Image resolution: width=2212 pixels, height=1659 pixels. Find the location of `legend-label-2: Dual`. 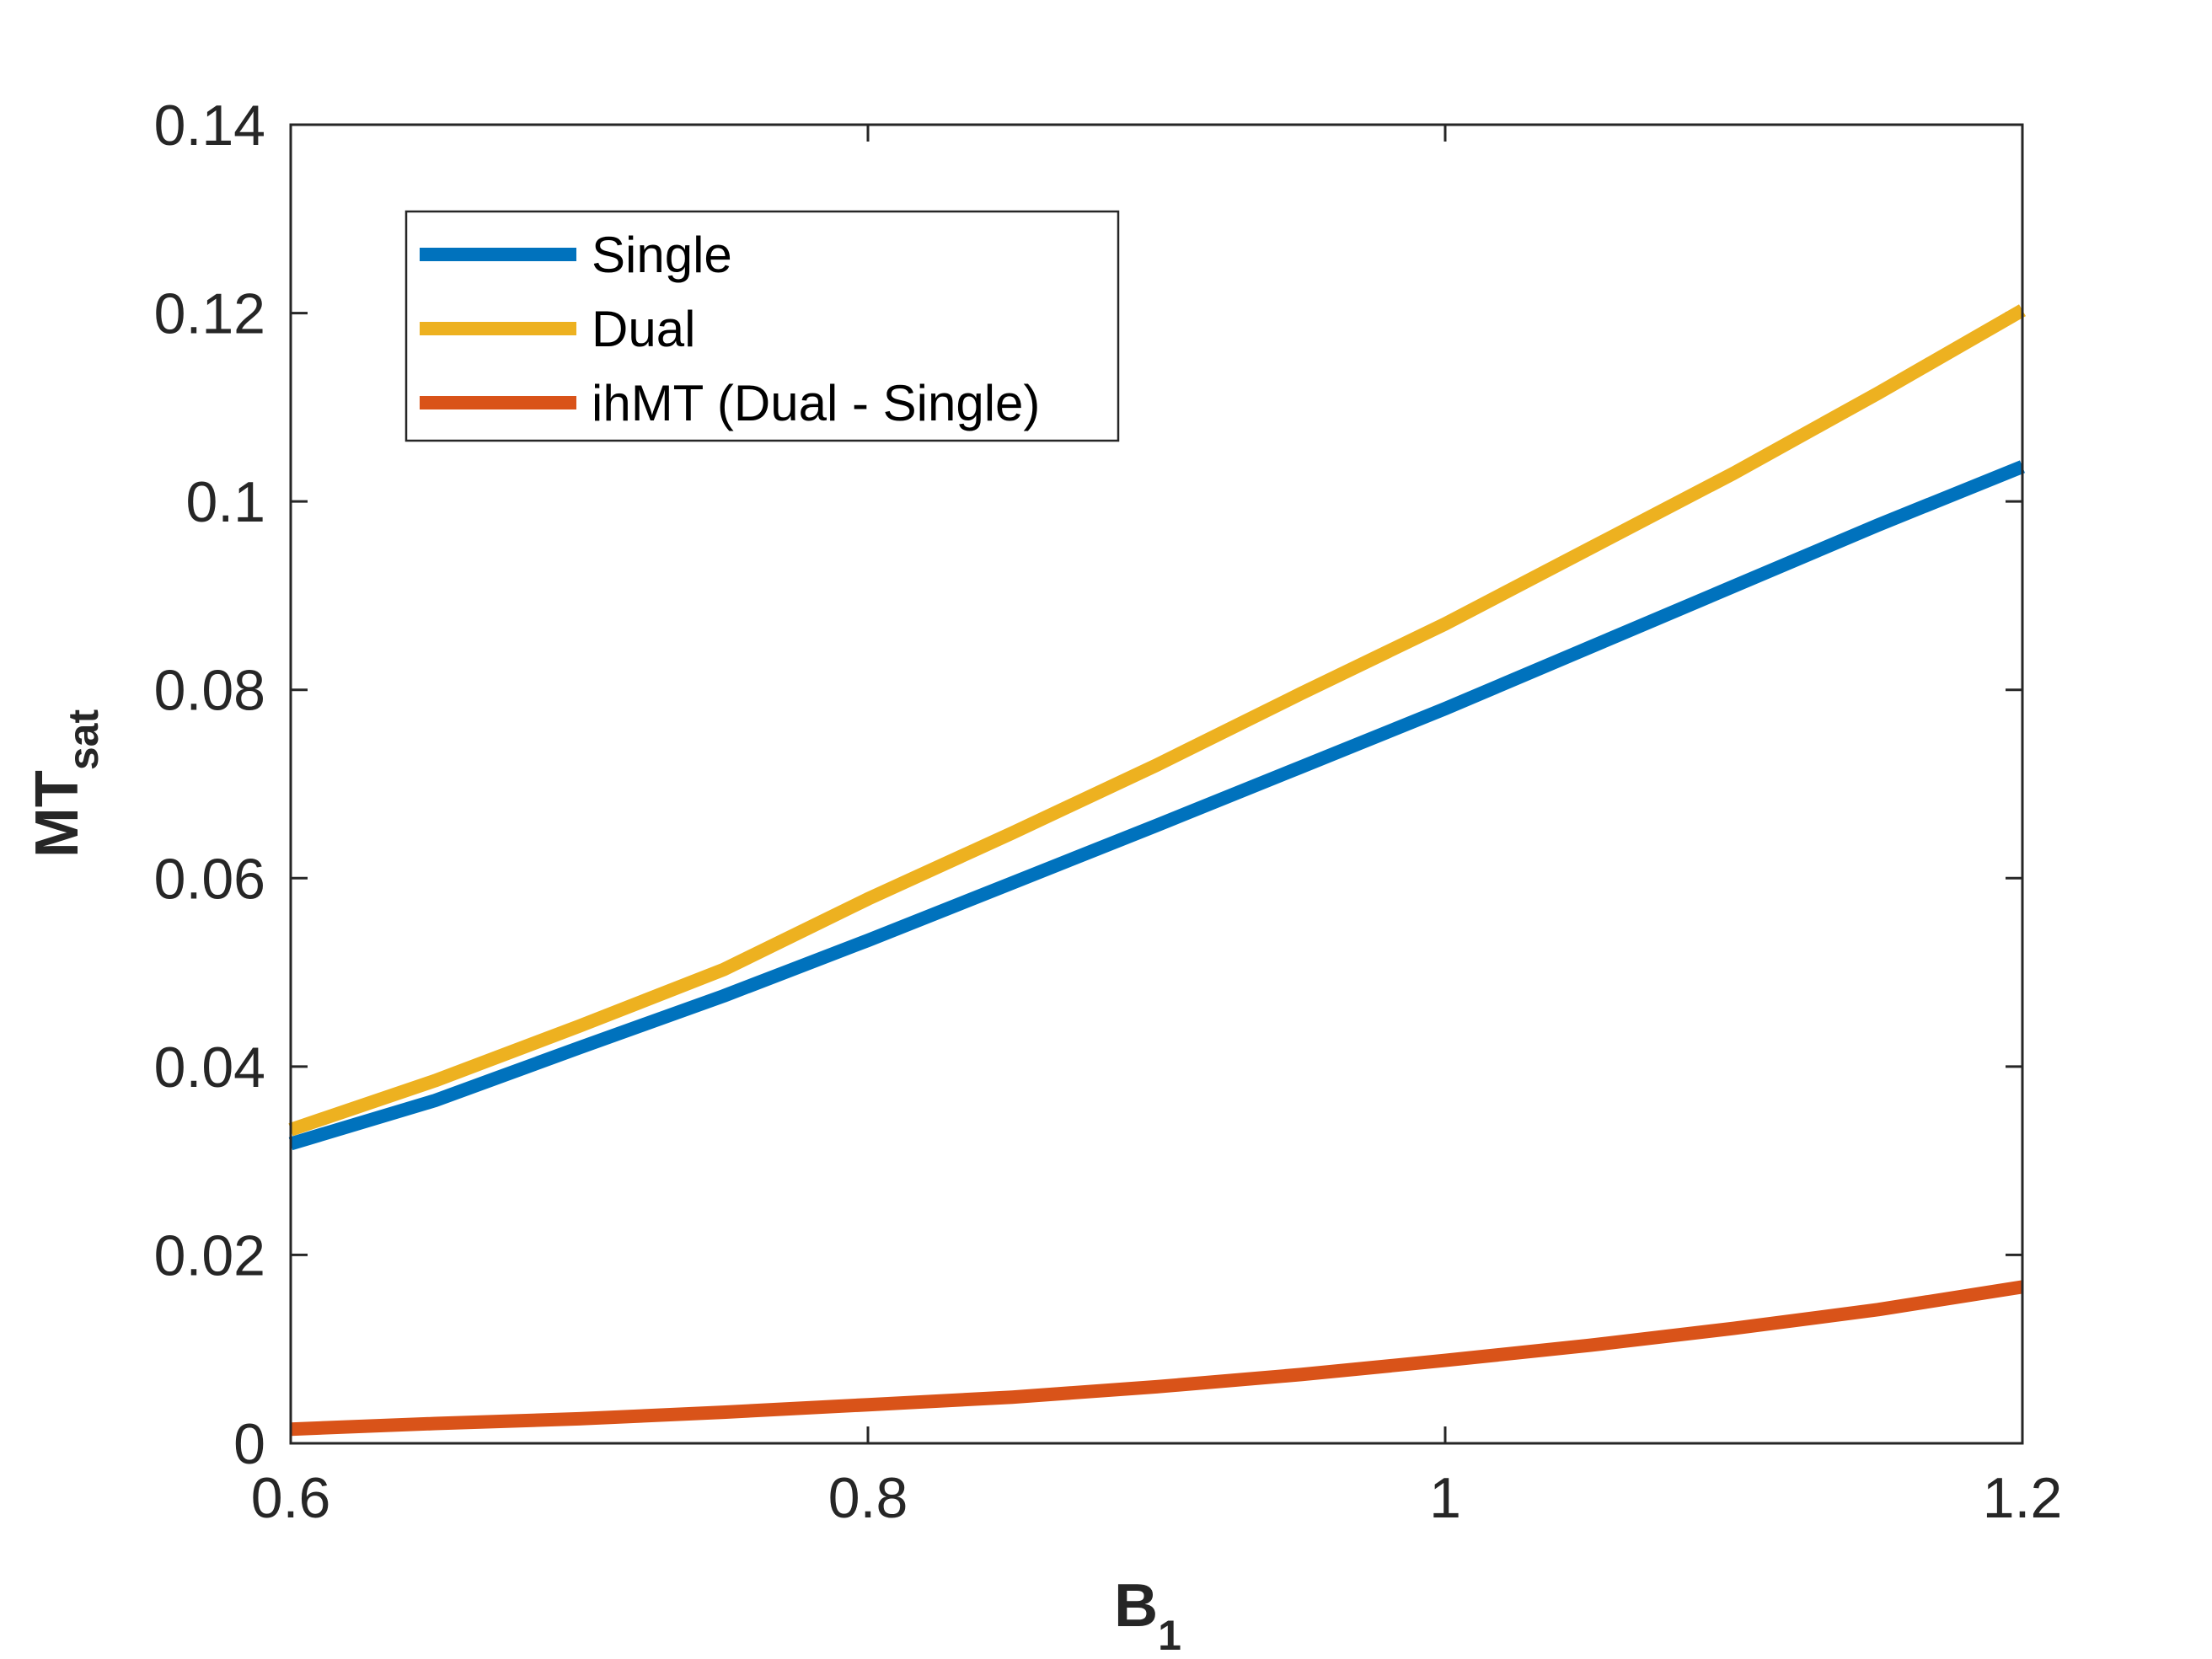

legend-label-2: Dual is located at coordinates (644, 329).